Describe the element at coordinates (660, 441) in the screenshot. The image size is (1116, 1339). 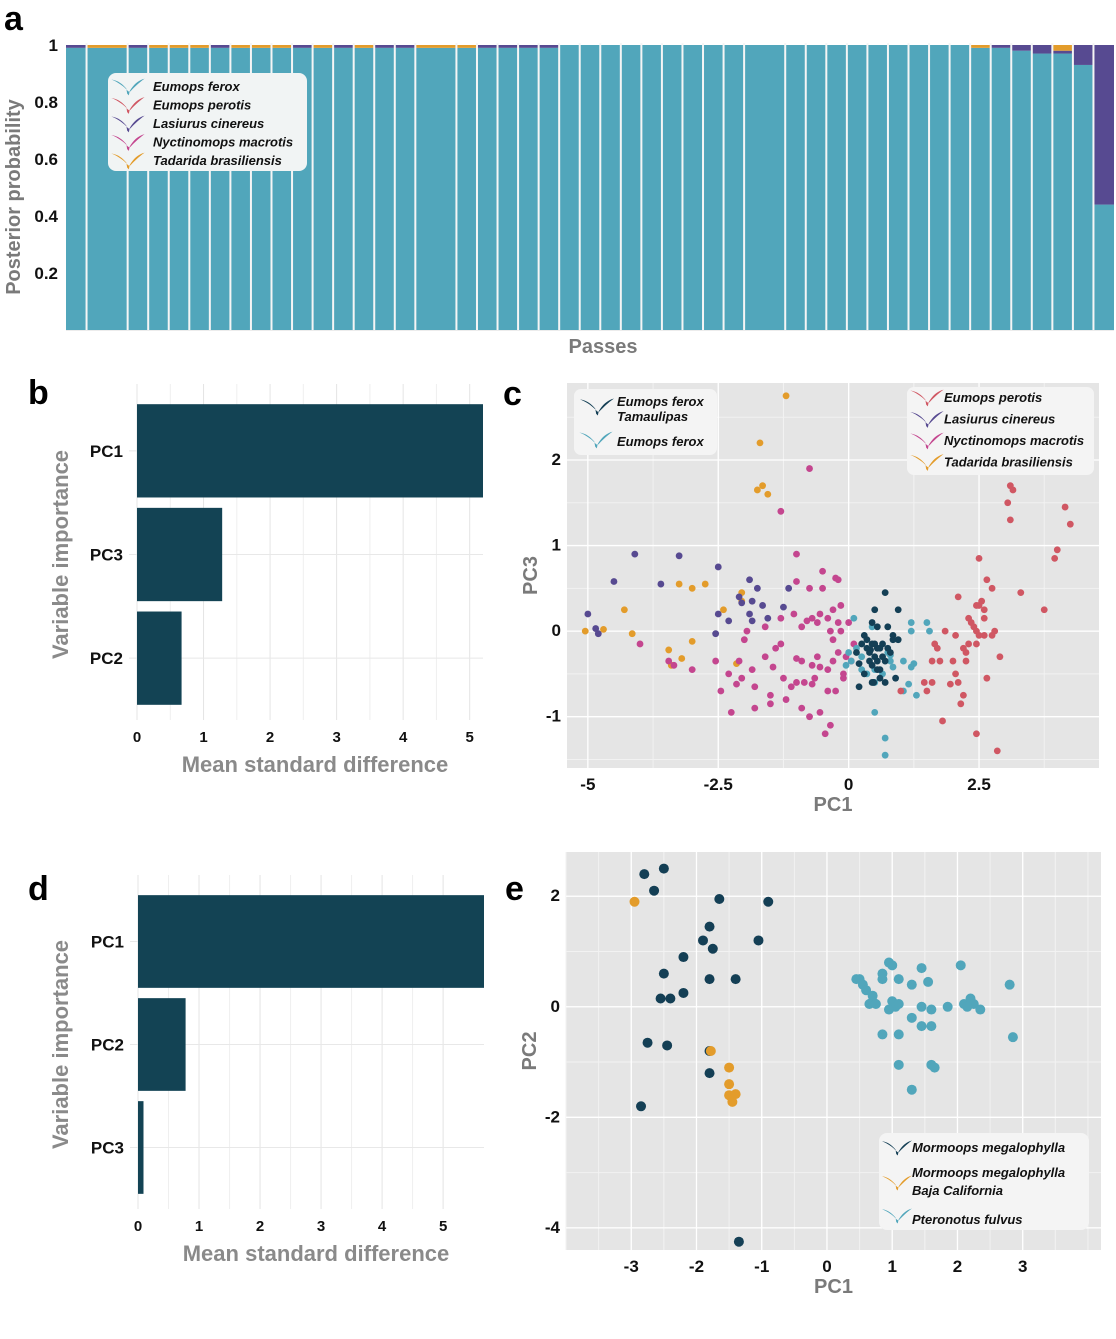
I see `legend-entry: Eumops ferox` at that location.